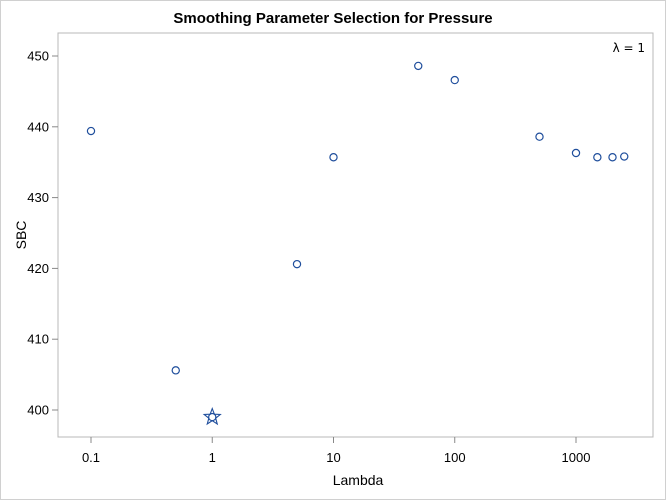  Describe the element at coordinates (38, 339) in the screenshot. I see `y-tick-label: 410` at that location.